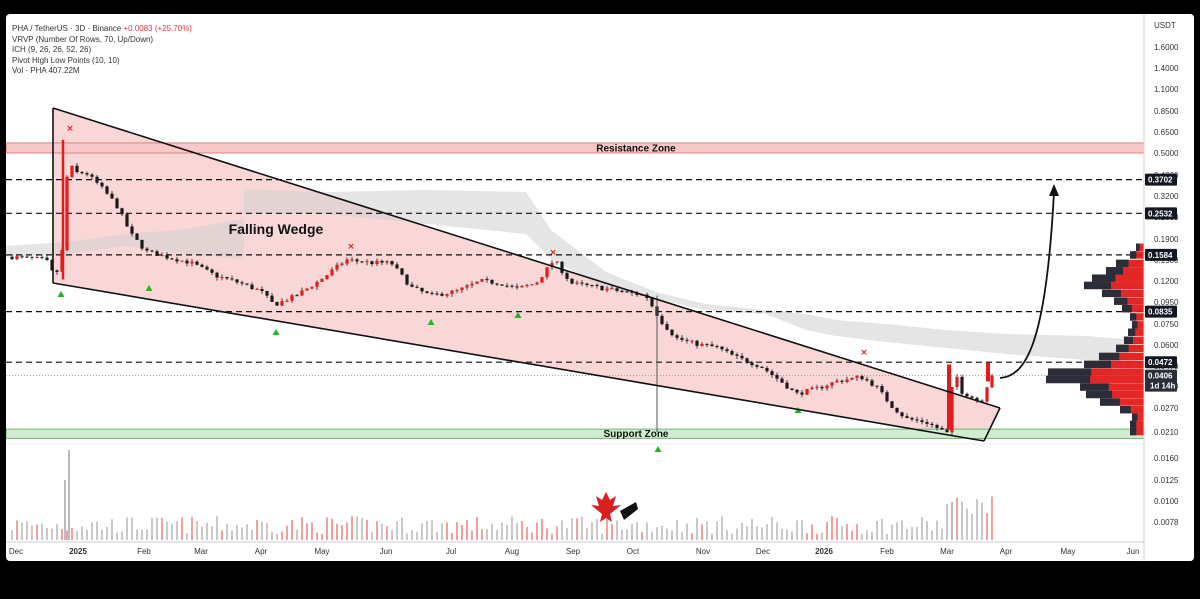  I want to click on price-tick-label: 1.1000, so click(1166, 89).